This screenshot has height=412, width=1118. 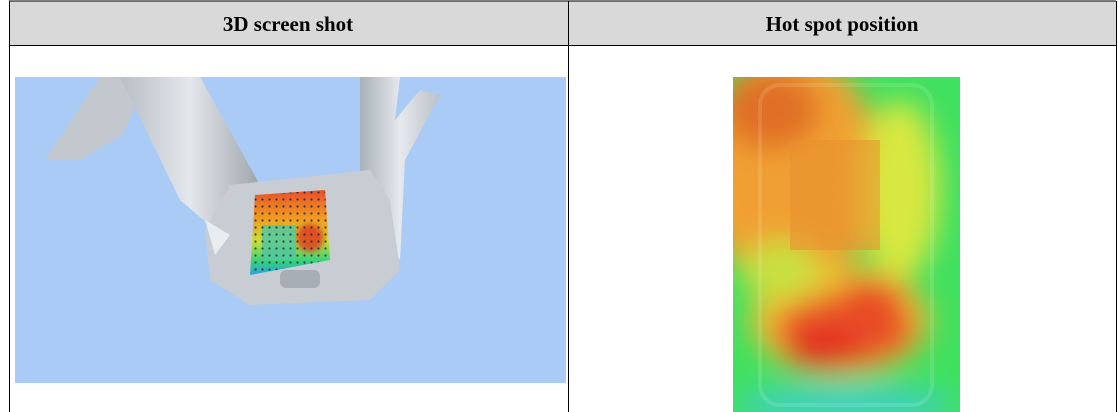 I want to click on header-background, so click(x=562, y=23).